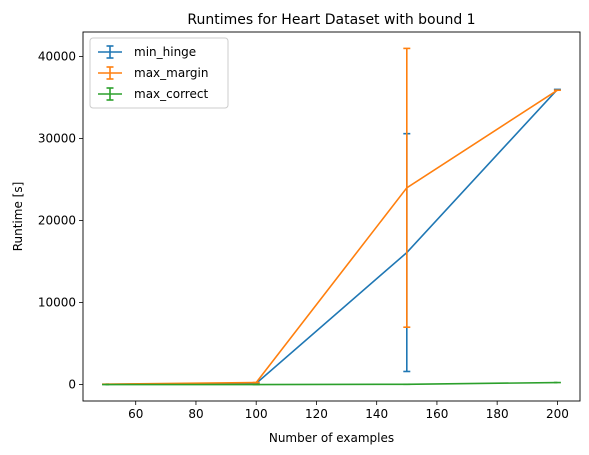 The height and width of the screenshot is (455, 589). Describe the element at coordinates (135, 414) in the screenshot. I see `x-tick-label: 60` at that location.